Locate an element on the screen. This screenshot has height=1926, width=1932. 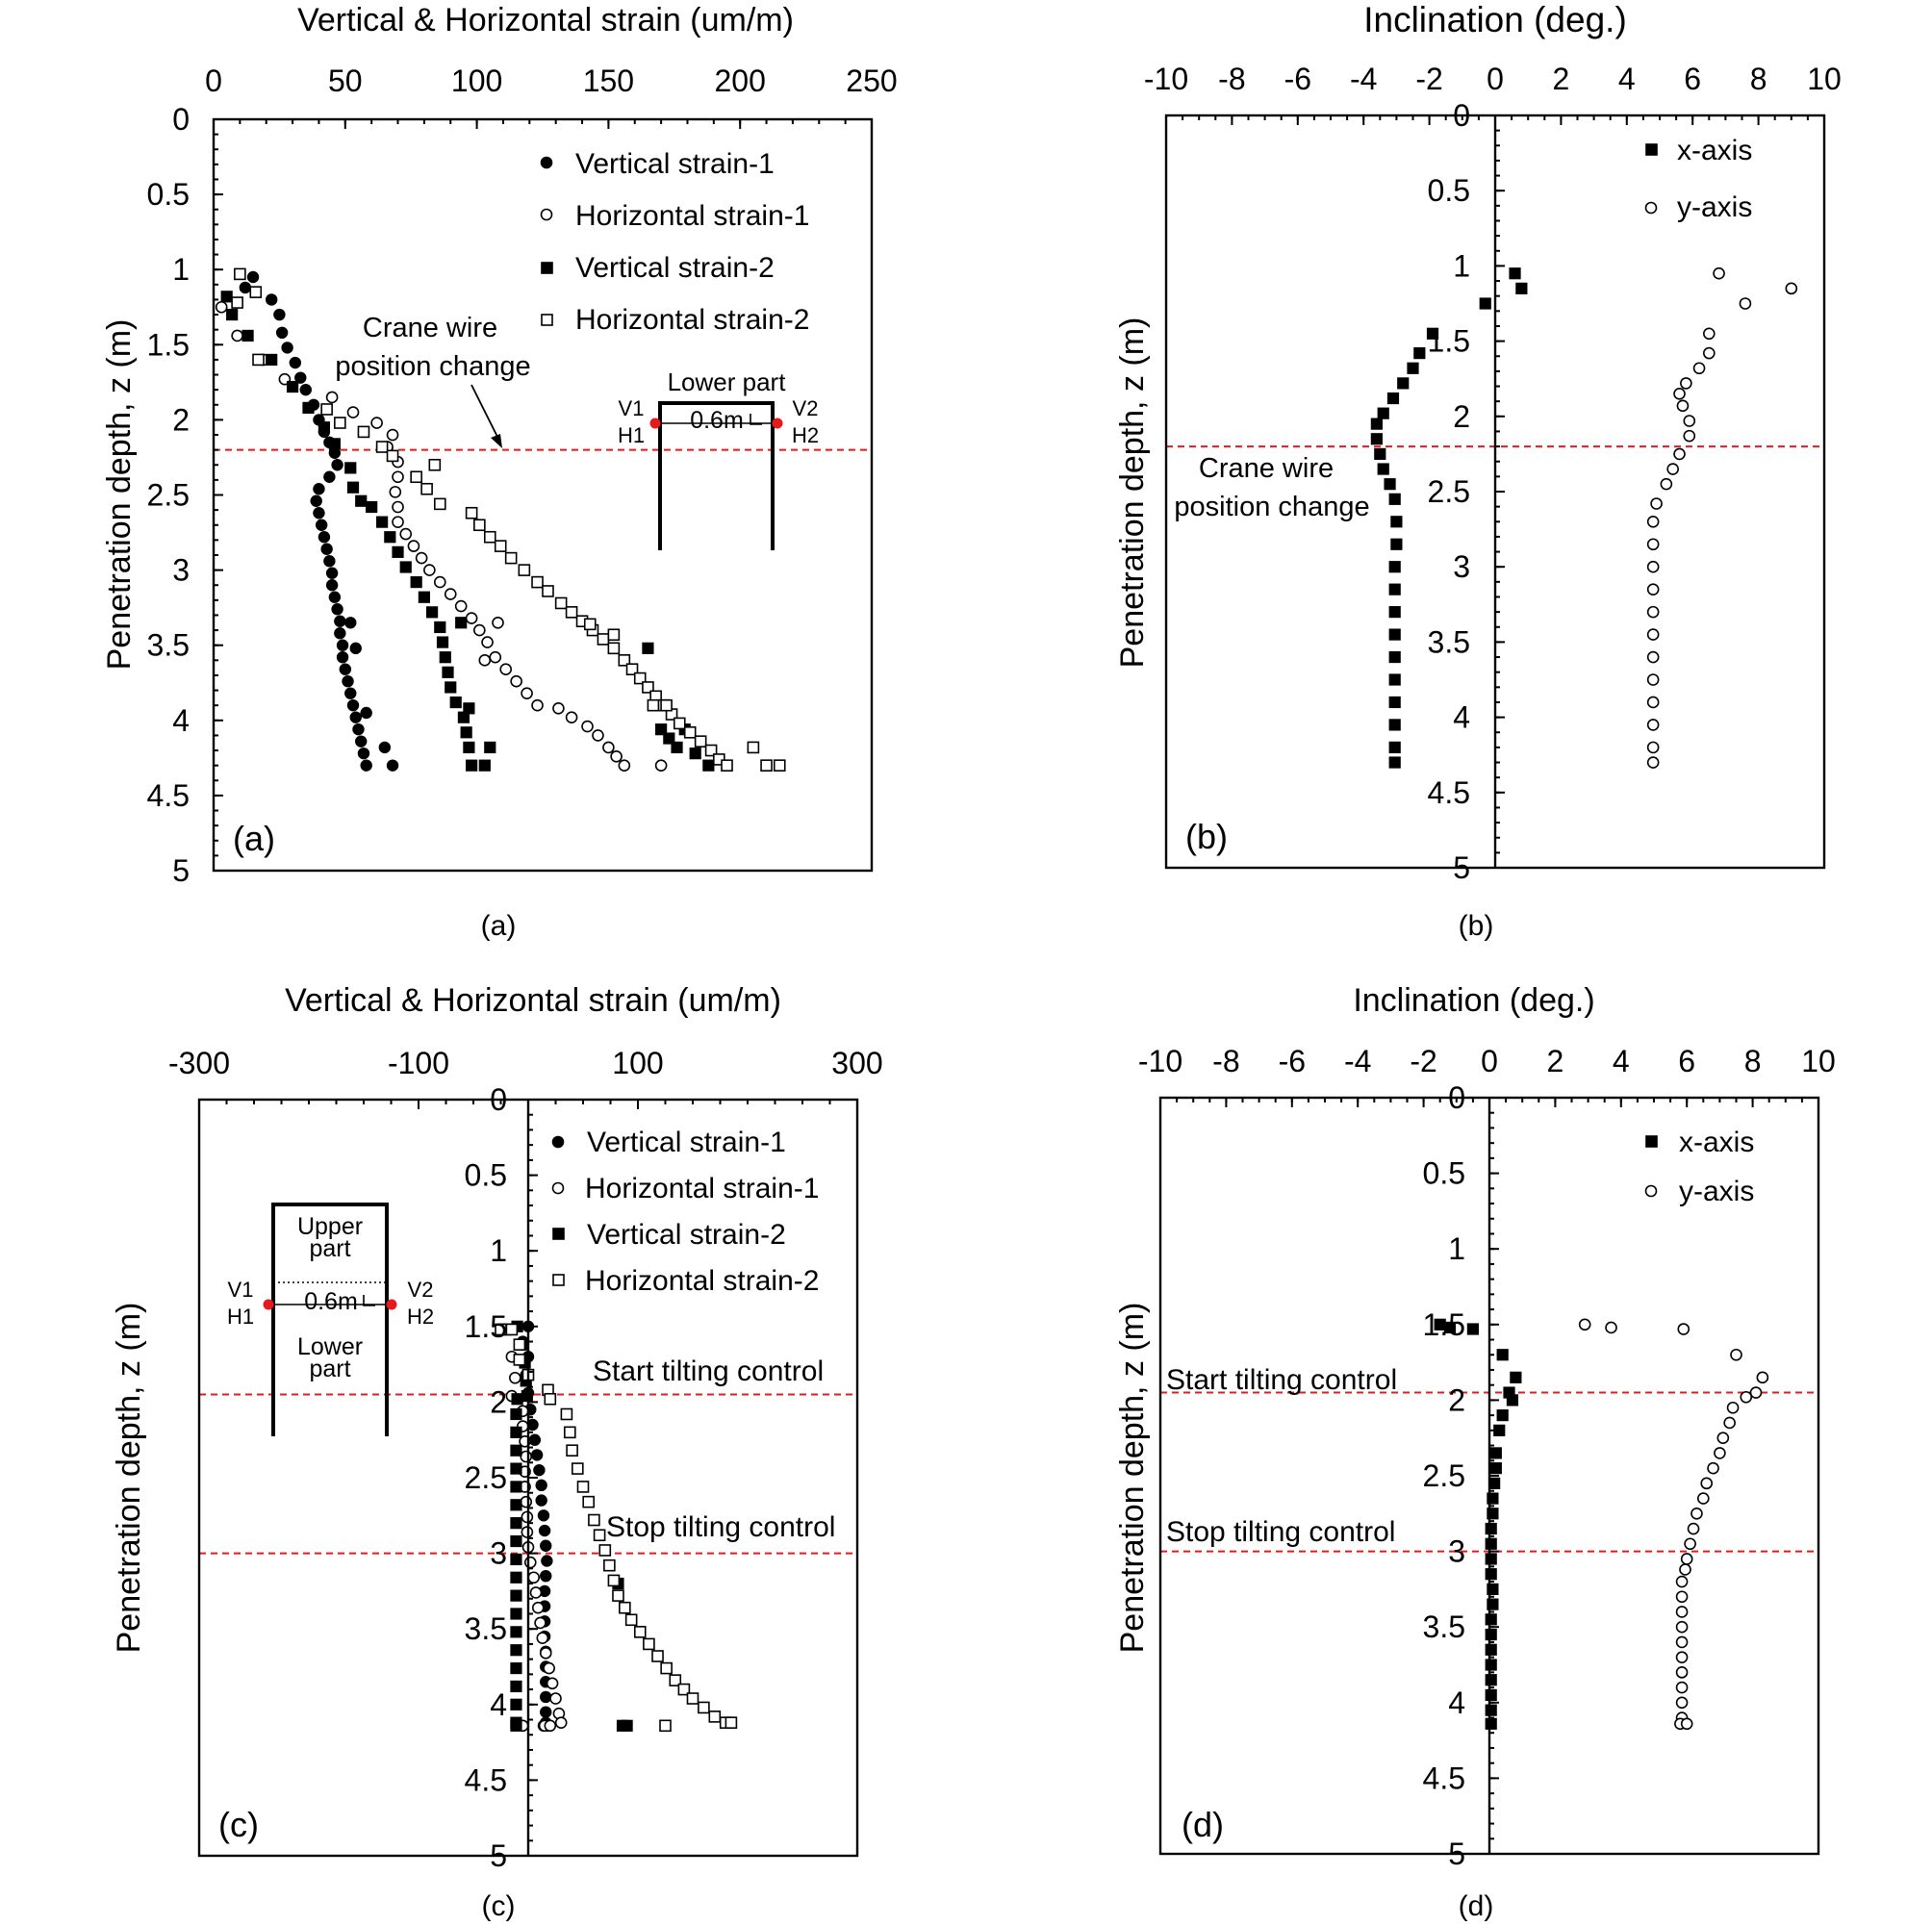
panel-a-legend-item-1: Vertical strain-1 is located at coordinates (657, 164).